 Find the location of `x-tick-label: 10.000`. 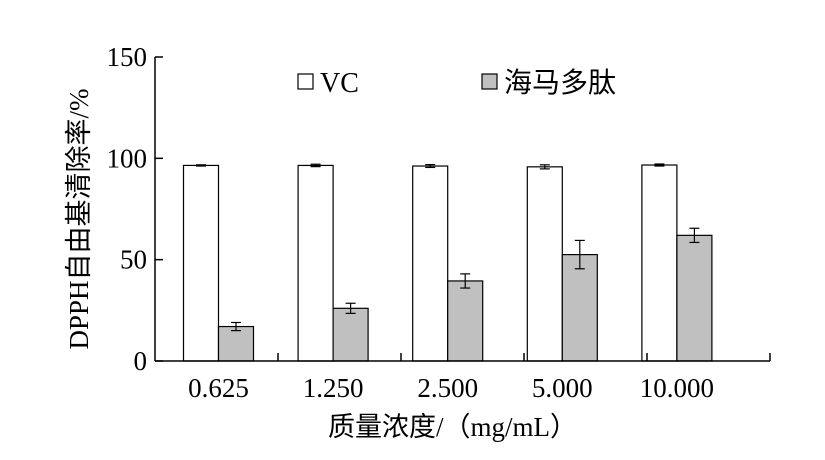

x-tick-label: 10.000 is located at coordinates (677, 388).